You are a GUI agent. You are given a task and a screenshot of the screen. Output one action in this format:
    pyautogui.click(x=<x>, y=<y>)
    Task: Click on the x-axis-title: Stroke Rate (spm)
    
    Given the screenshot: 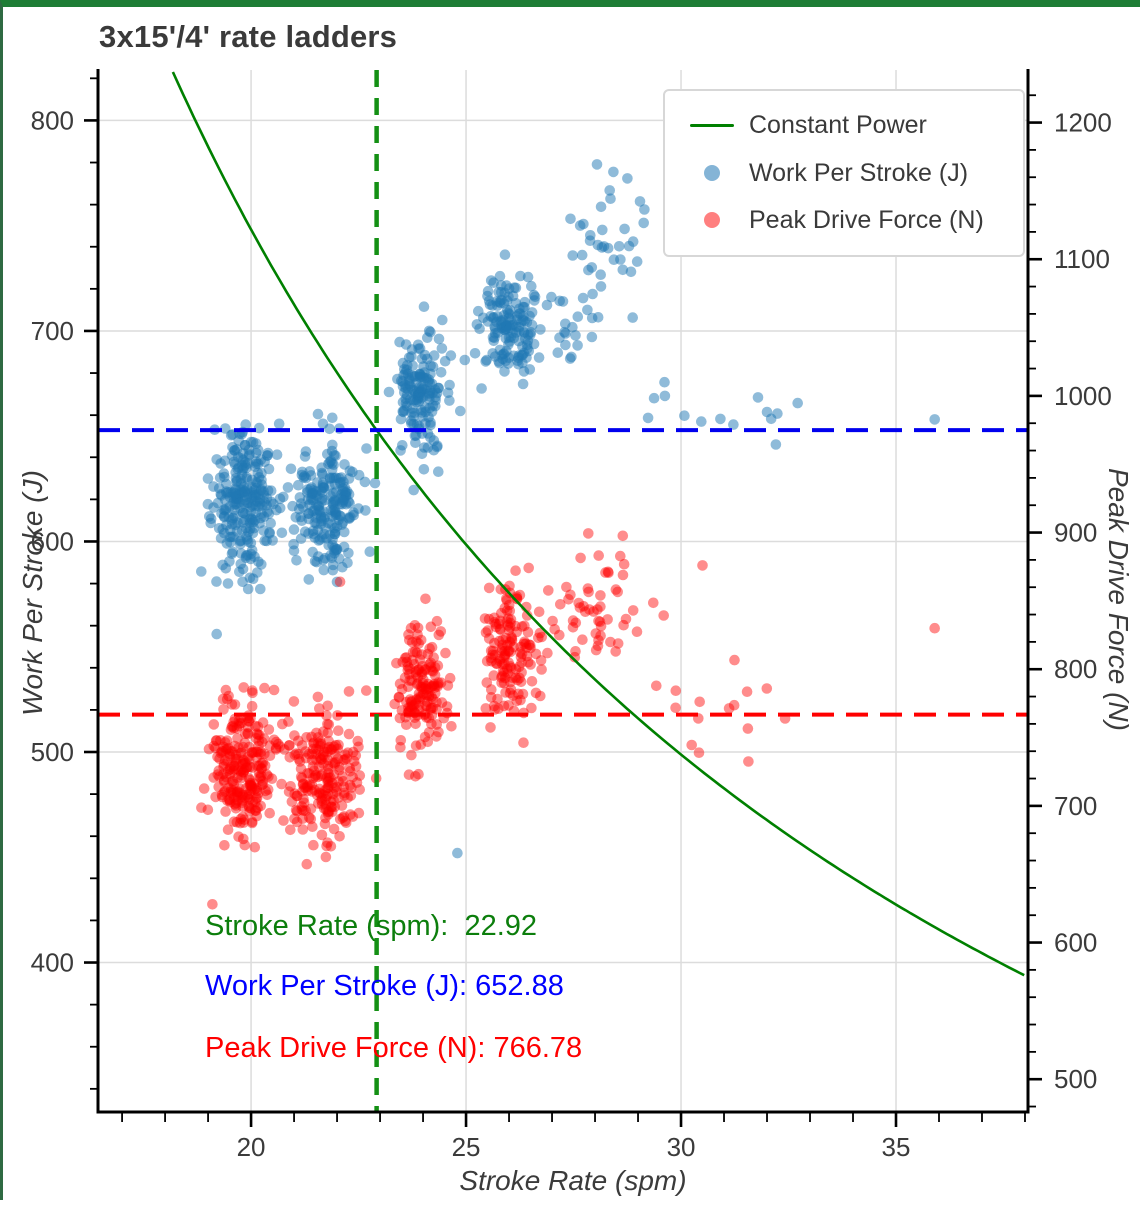 What is the action you would take?
    pyautogui.click(x=573, y=1180)
    